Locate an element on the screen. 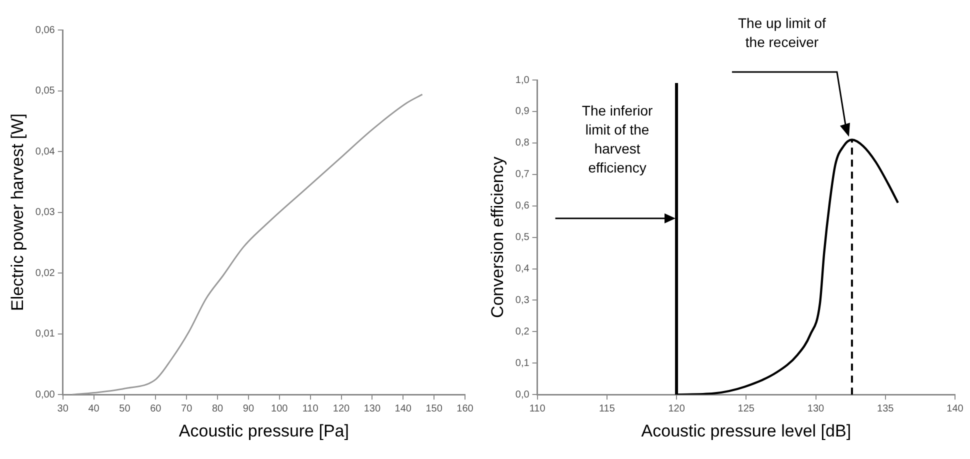  y-tick-label: 0,00 is located at coordinates (45, 394).